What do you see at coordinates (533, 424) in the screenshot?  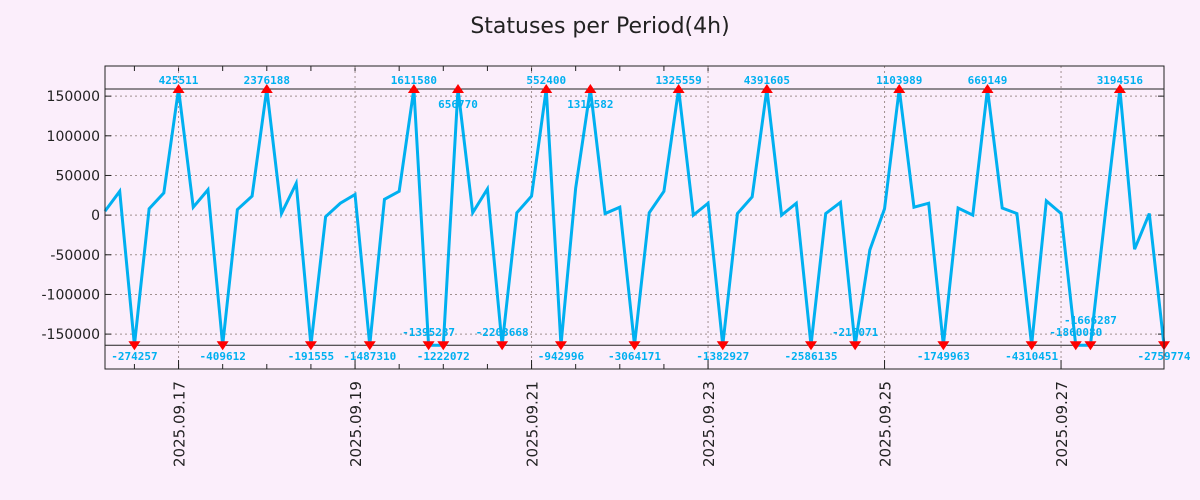 I see `x-tick-label: 2025.09.21` at bounding box center [533, 424].